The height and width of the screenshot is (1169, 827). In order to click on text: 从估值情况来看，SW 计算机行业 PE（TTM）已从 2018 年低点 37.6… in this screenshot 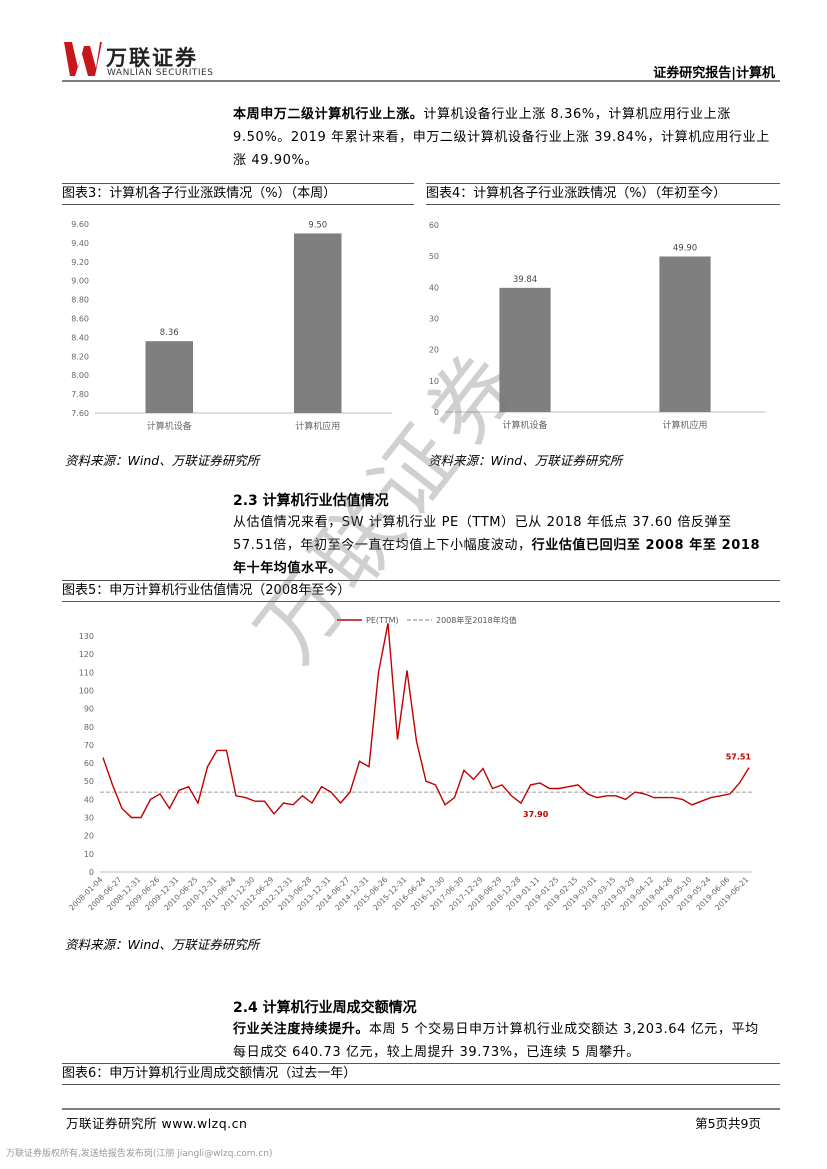, I will do `click(482, 534)`.